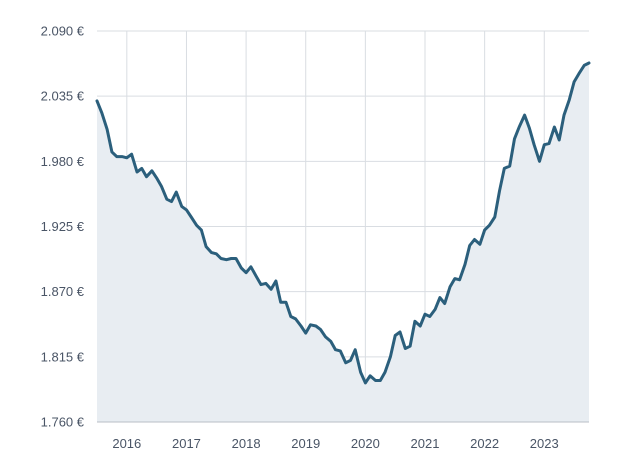 The height and width of the screenshot is (471, 622). Describe the element at coordinates (246, 443) in the screenshot. I see `x-tick-label: 2018` at that location.